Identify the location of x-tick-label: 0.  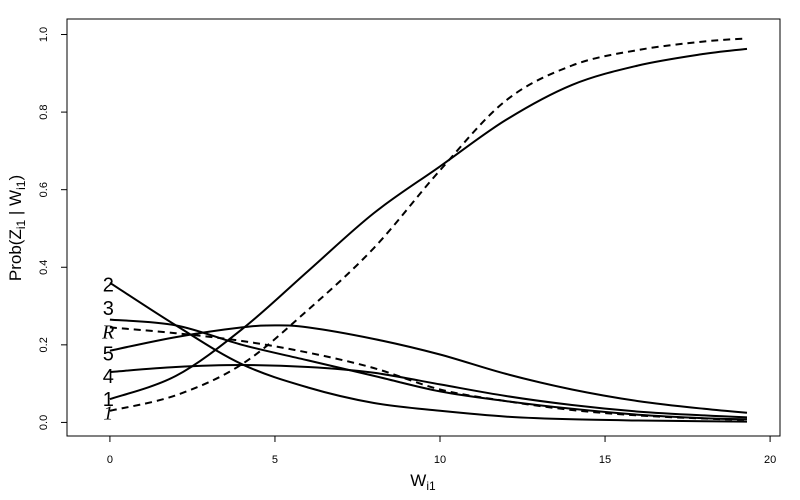
(110, 460).